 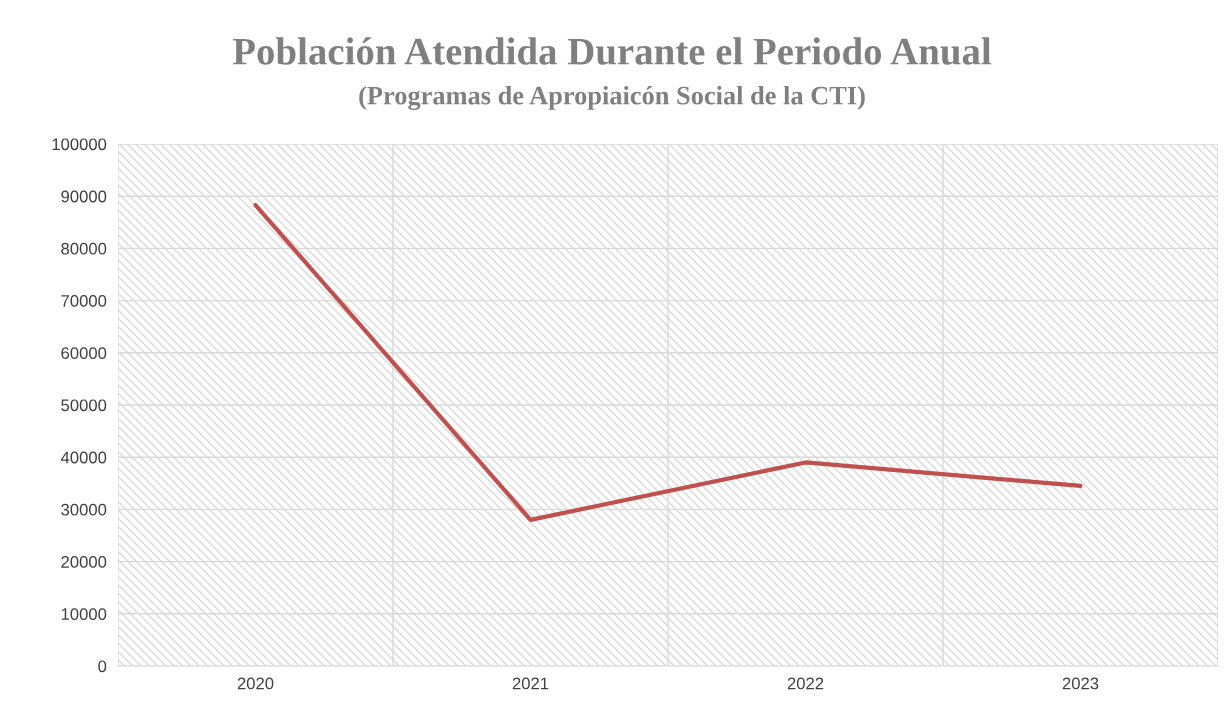 I want to click on x-tick-label: 2023, so click(x=1080, y=683).